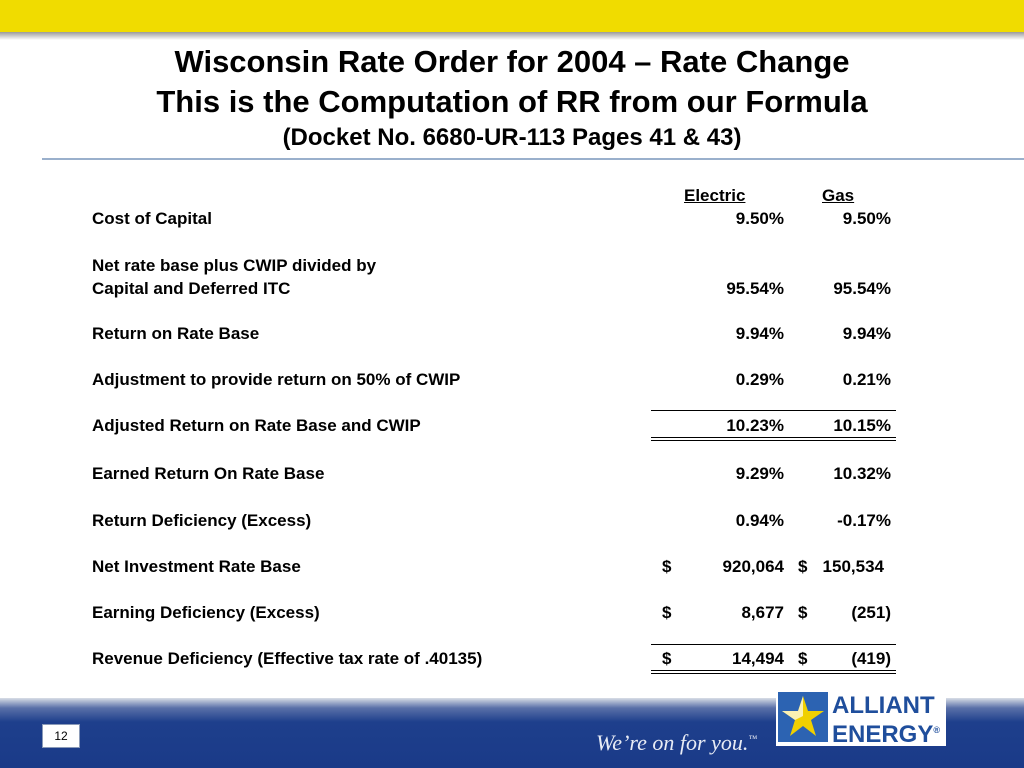 This screenshot has width=1024, height=768. I want to click on page-number: 12, so click(61, 736).